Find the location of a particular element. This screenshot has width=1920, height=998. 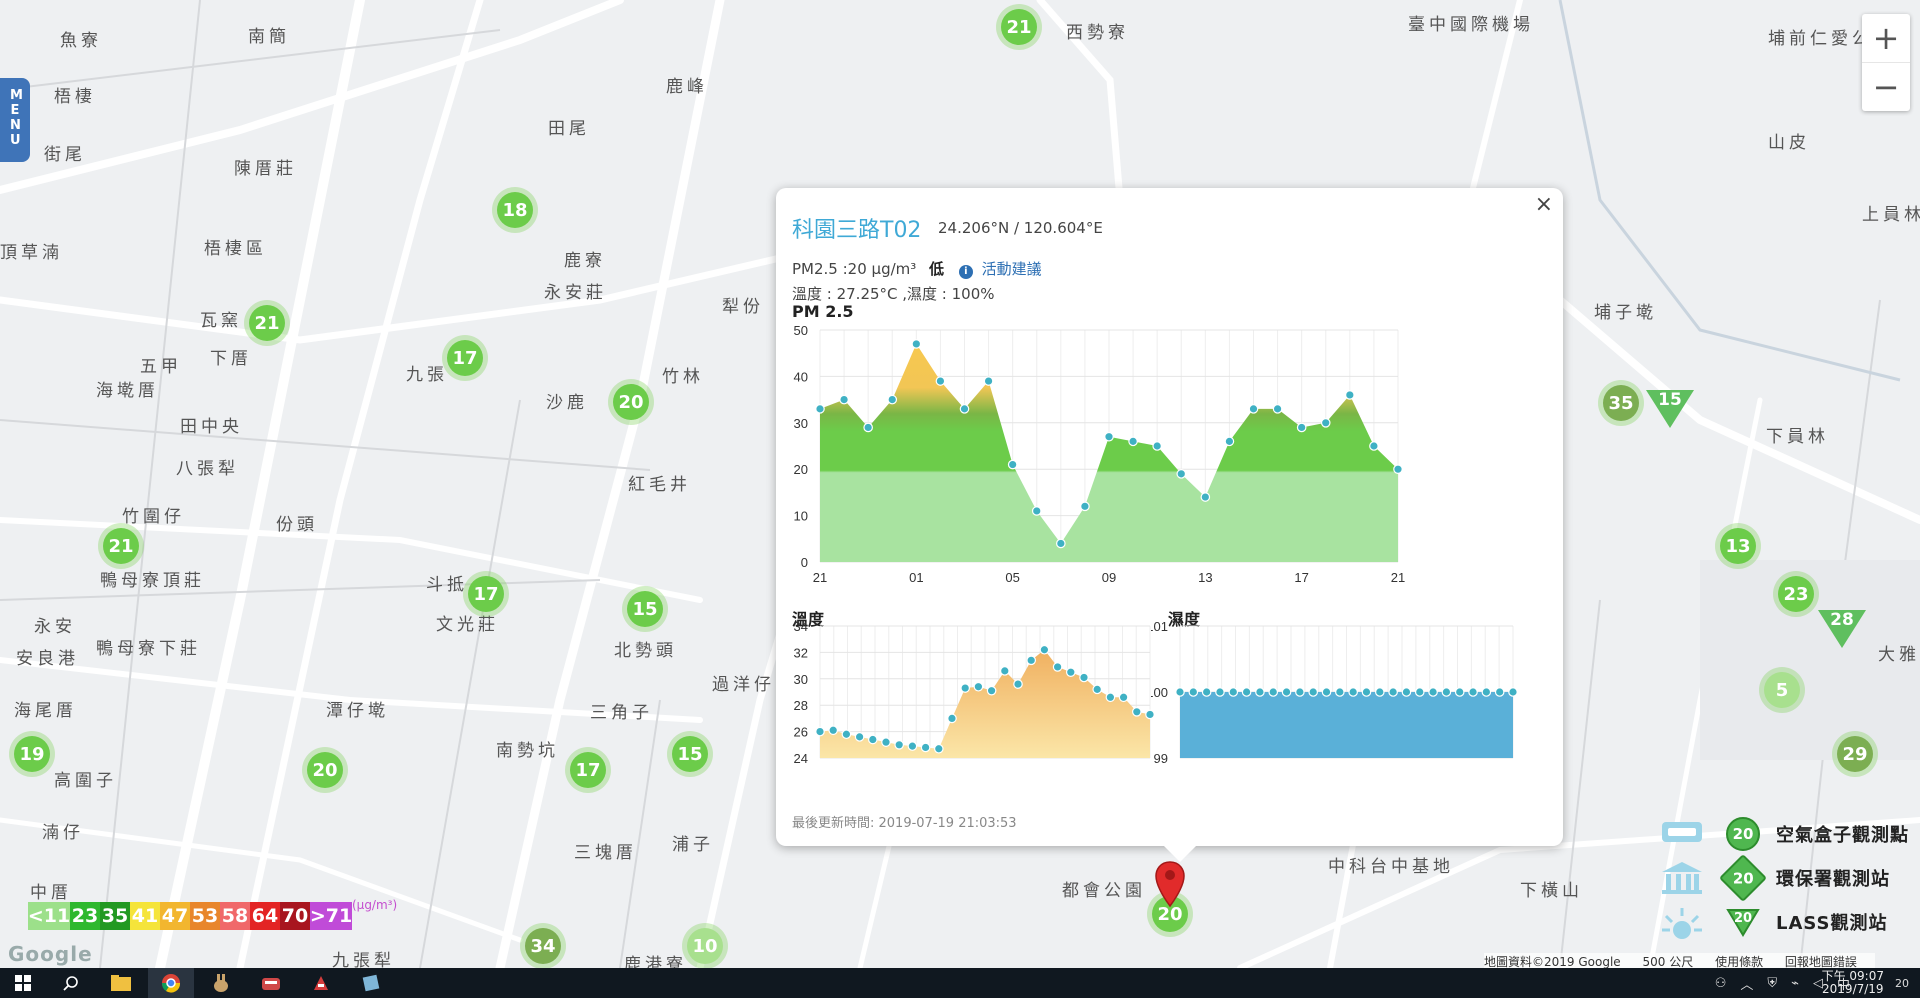

notification-center: 20 is located at coordinates (1902, 983).